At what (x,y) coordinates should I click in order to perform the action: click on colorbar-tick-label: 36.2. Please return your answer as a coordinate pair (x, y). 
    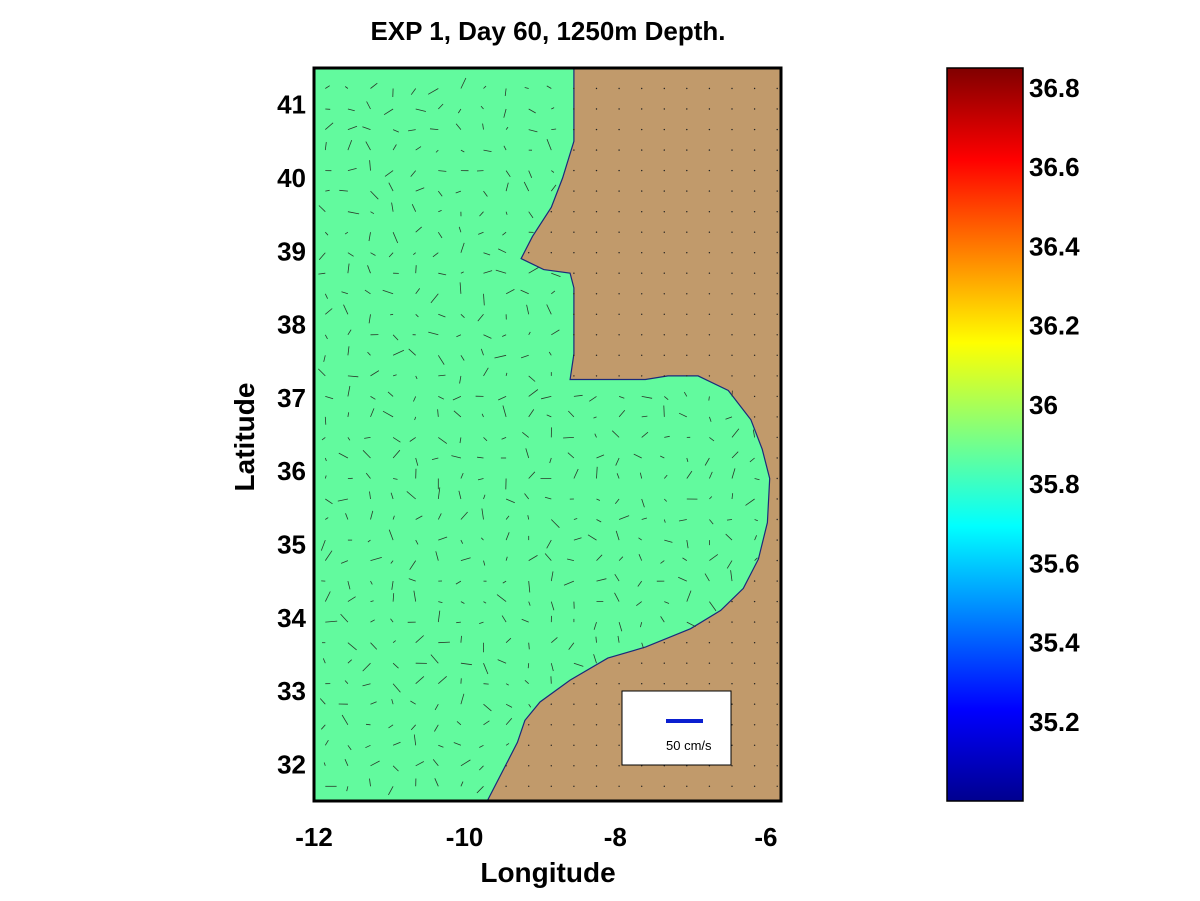
    Looking at the image, I should click on (1054, 326).